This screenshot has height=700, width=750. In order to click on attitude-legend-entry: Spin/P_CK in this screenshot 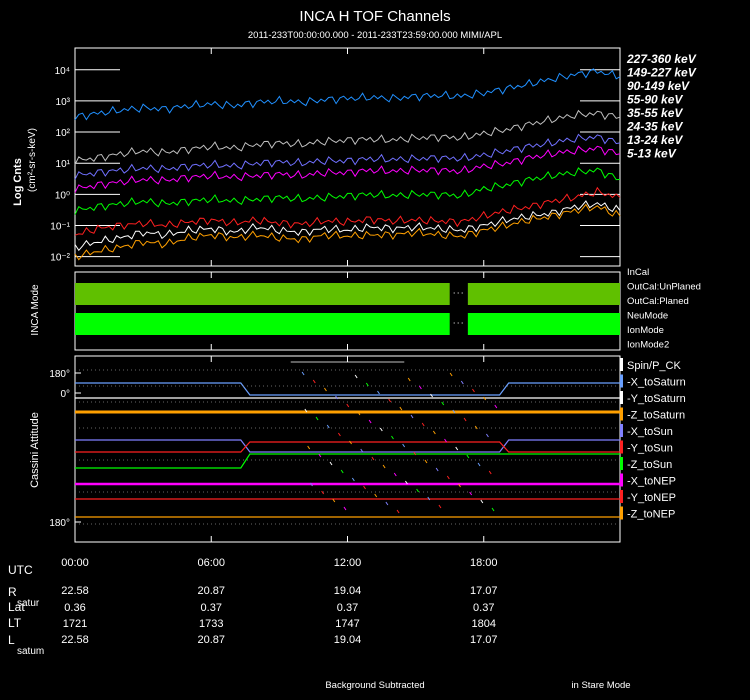, I will do `click(654, 366)`.